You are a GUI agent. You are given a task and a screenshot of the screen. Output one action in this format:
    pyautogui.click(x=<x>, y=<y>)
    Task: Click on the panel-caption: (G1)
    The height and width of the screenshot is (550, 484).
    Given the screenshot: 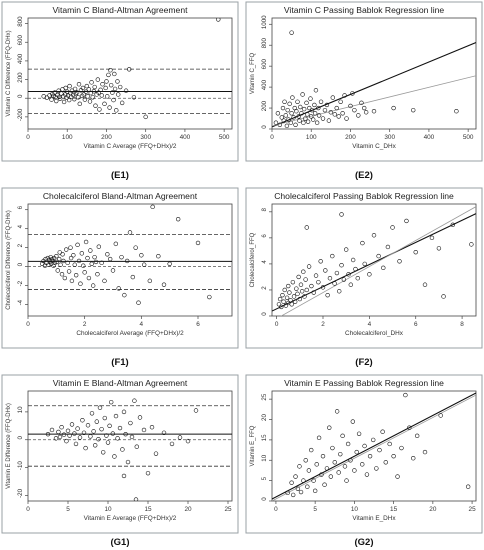 What is the action you would take?
    pyautogui.click(x=120, y=542)
    